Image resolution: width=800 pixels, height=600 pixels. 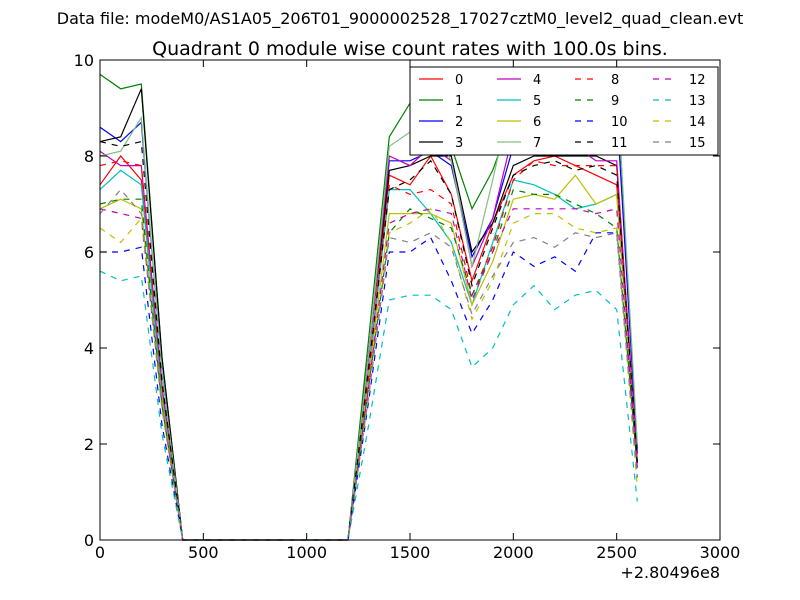 I want to click on x-tick-label: 3000, so click(x=720, y=552).